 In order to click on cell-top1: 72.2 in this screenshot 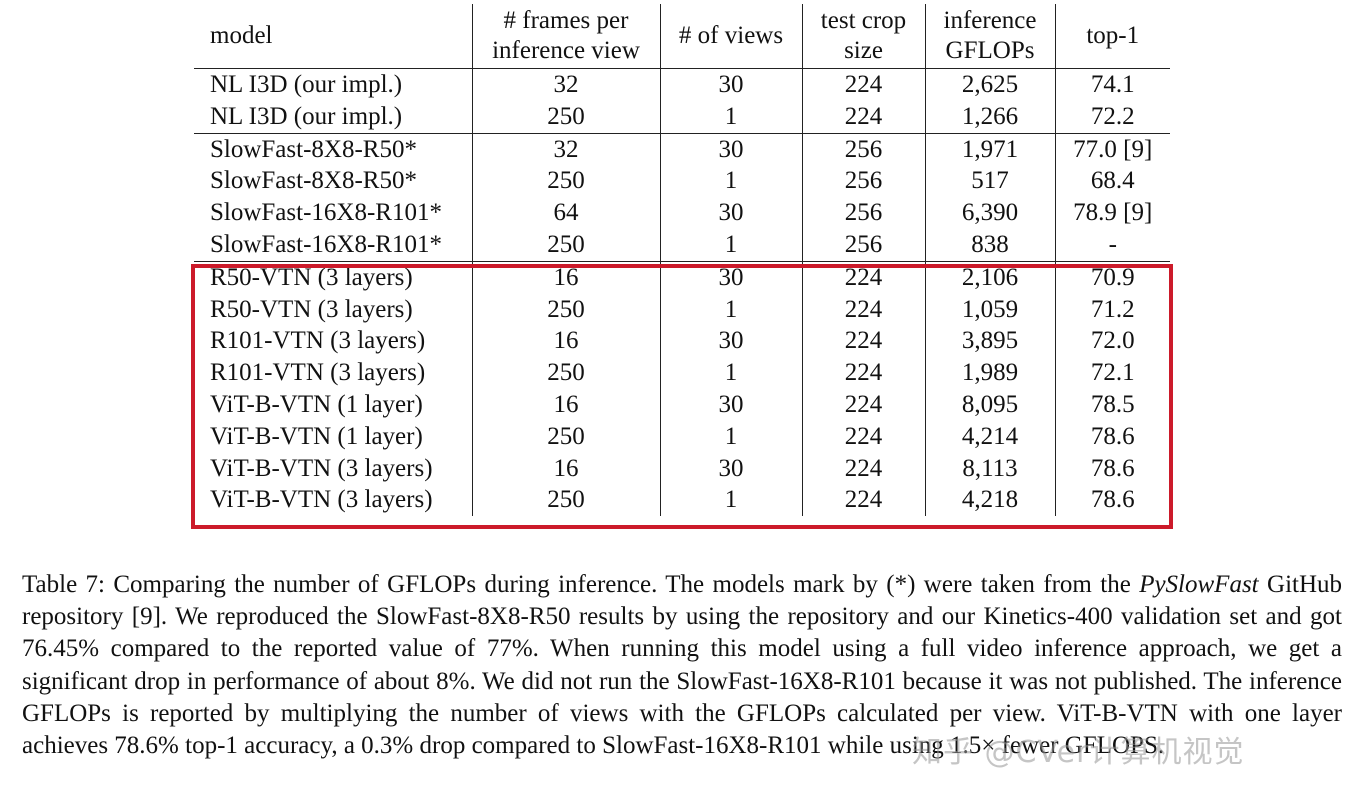, I will do `click(1112, 116)`.